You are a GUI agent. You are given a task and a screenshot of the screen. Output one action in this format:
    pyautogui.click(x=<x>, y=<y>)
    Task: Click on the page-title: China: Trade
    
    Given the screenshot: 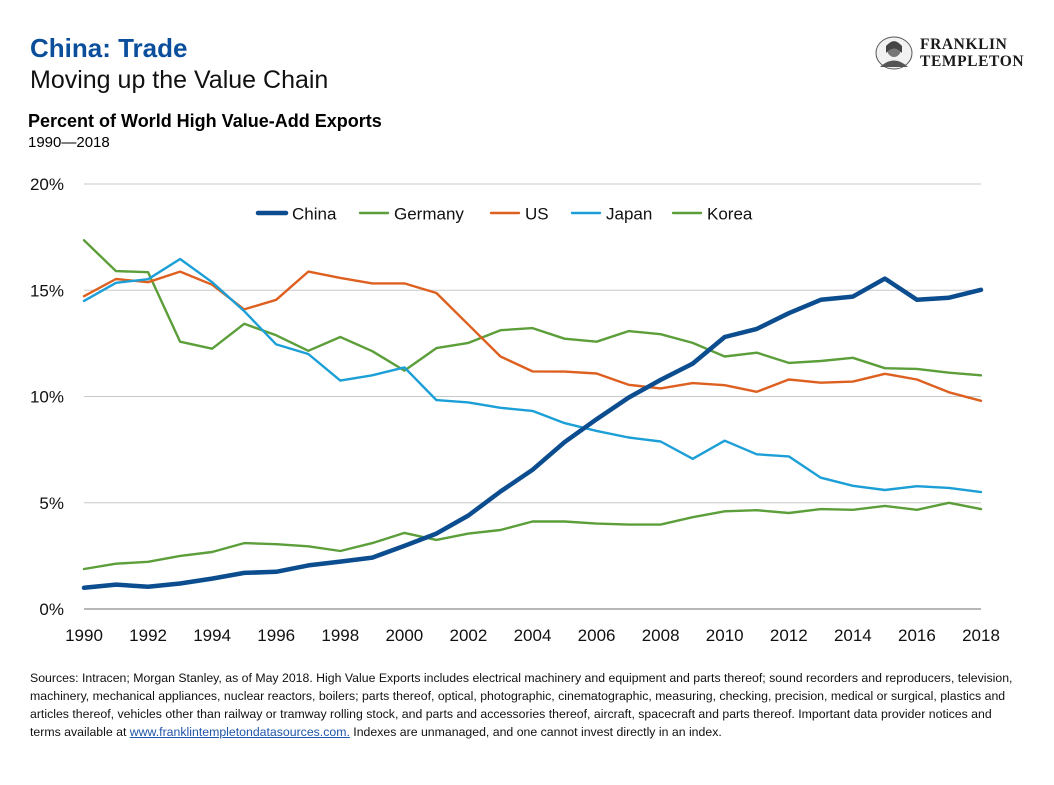 What is the action you would take?
    pyautogui.click(x=109, y=48)
    